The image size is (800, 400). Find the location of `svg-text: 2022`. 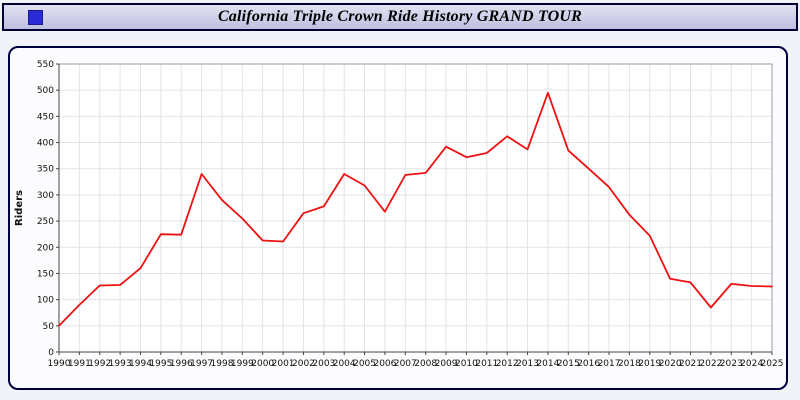

svg-text: 2022 is located at coordinates (710, 364).